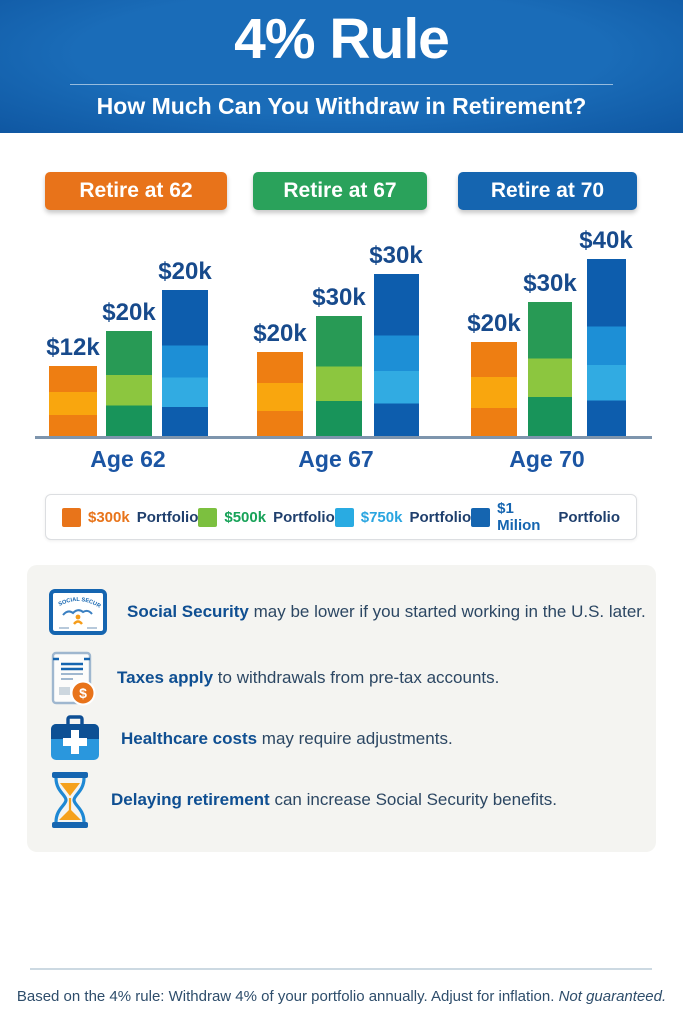 The height and width of the screenshot is (1024, 683). What do you see at coordinates (336, 459) in the screenshot?
I see `x-tick-age-67: Age 67` at bounding box center [336, 459].